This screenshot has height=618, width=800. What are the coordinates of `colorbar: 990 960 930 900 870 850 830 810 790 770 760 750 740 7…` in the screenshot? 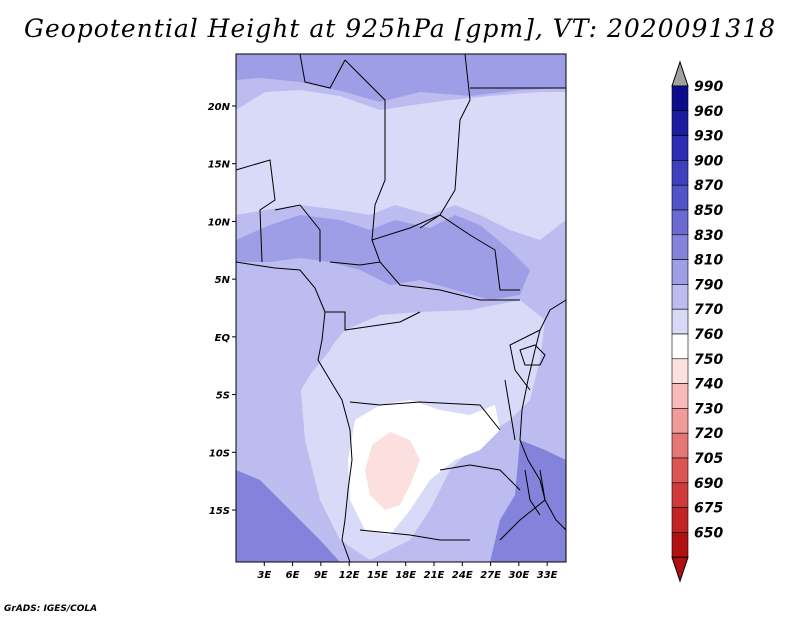 It's located at (697, 321).